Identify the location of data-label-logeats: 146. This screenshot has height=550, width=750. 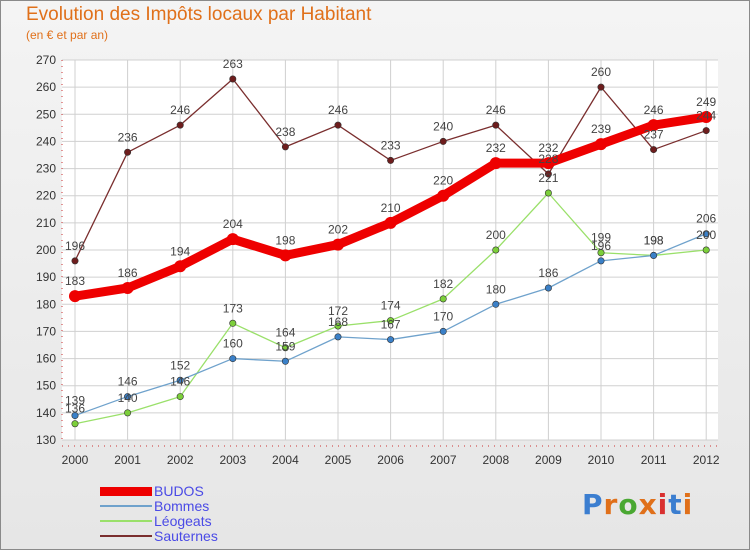
(180, 382).